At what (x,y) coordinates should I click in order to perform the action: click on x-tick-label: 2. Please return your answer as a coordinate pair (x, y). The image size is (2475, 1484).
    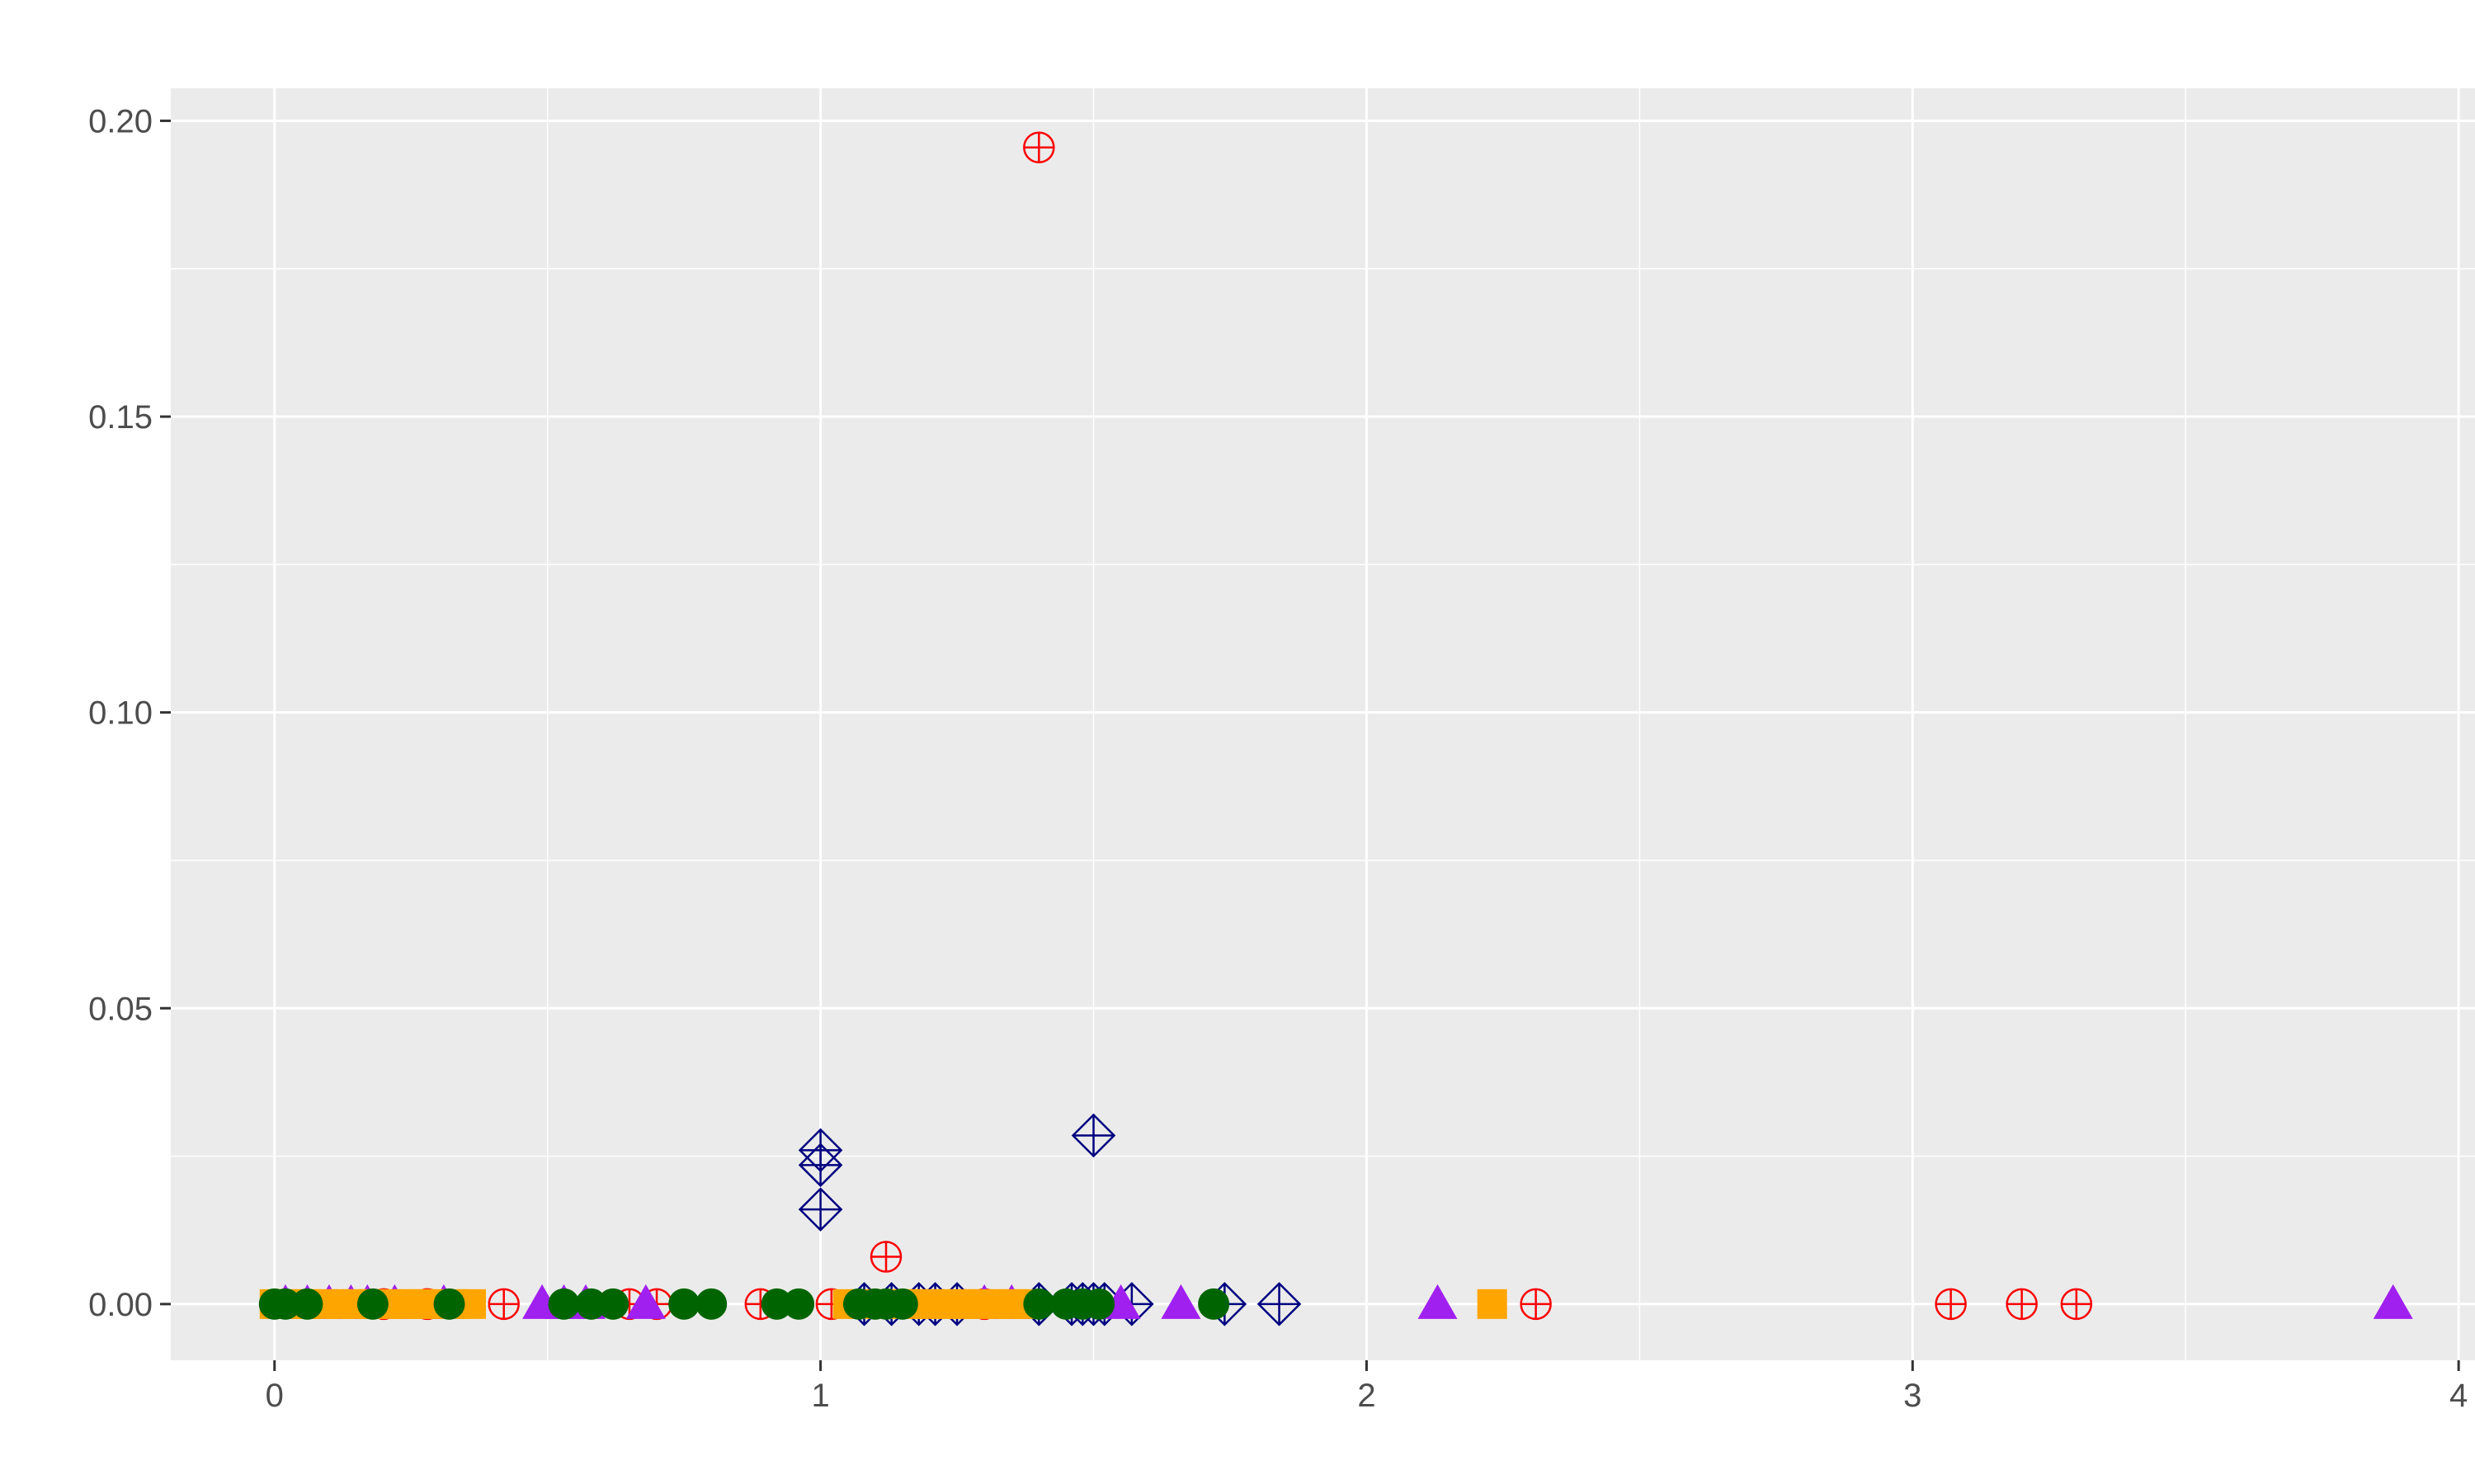
    Looking at the image, I should click on (1366, 1396).